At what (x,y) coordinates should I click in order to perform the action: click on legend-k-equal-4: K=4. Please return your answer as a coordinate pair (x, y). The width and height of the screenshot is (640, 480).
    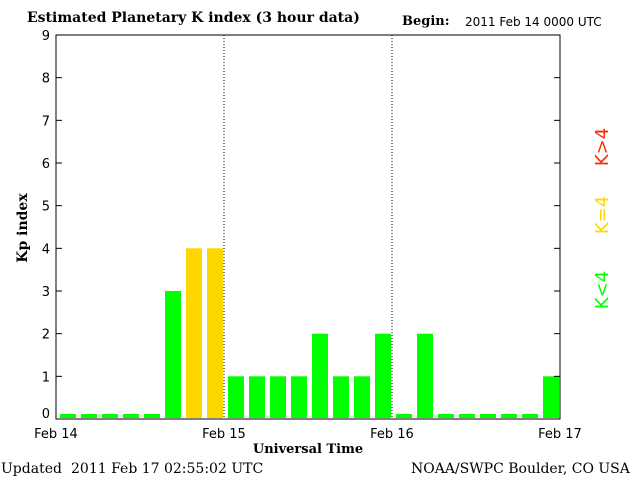
    Looking at the image, I should click on (602, 215).